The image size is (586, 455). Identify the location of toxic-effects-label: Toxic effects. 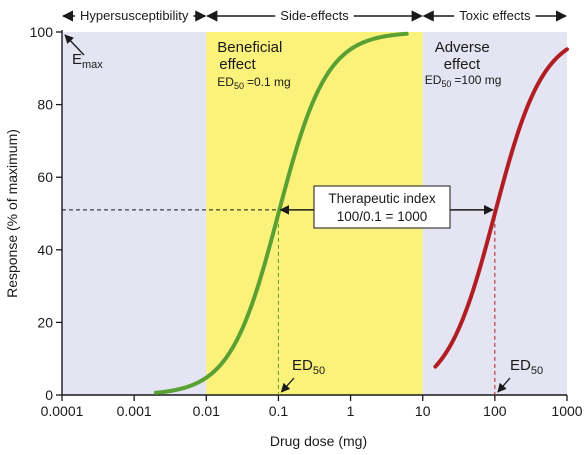
(495, 15).